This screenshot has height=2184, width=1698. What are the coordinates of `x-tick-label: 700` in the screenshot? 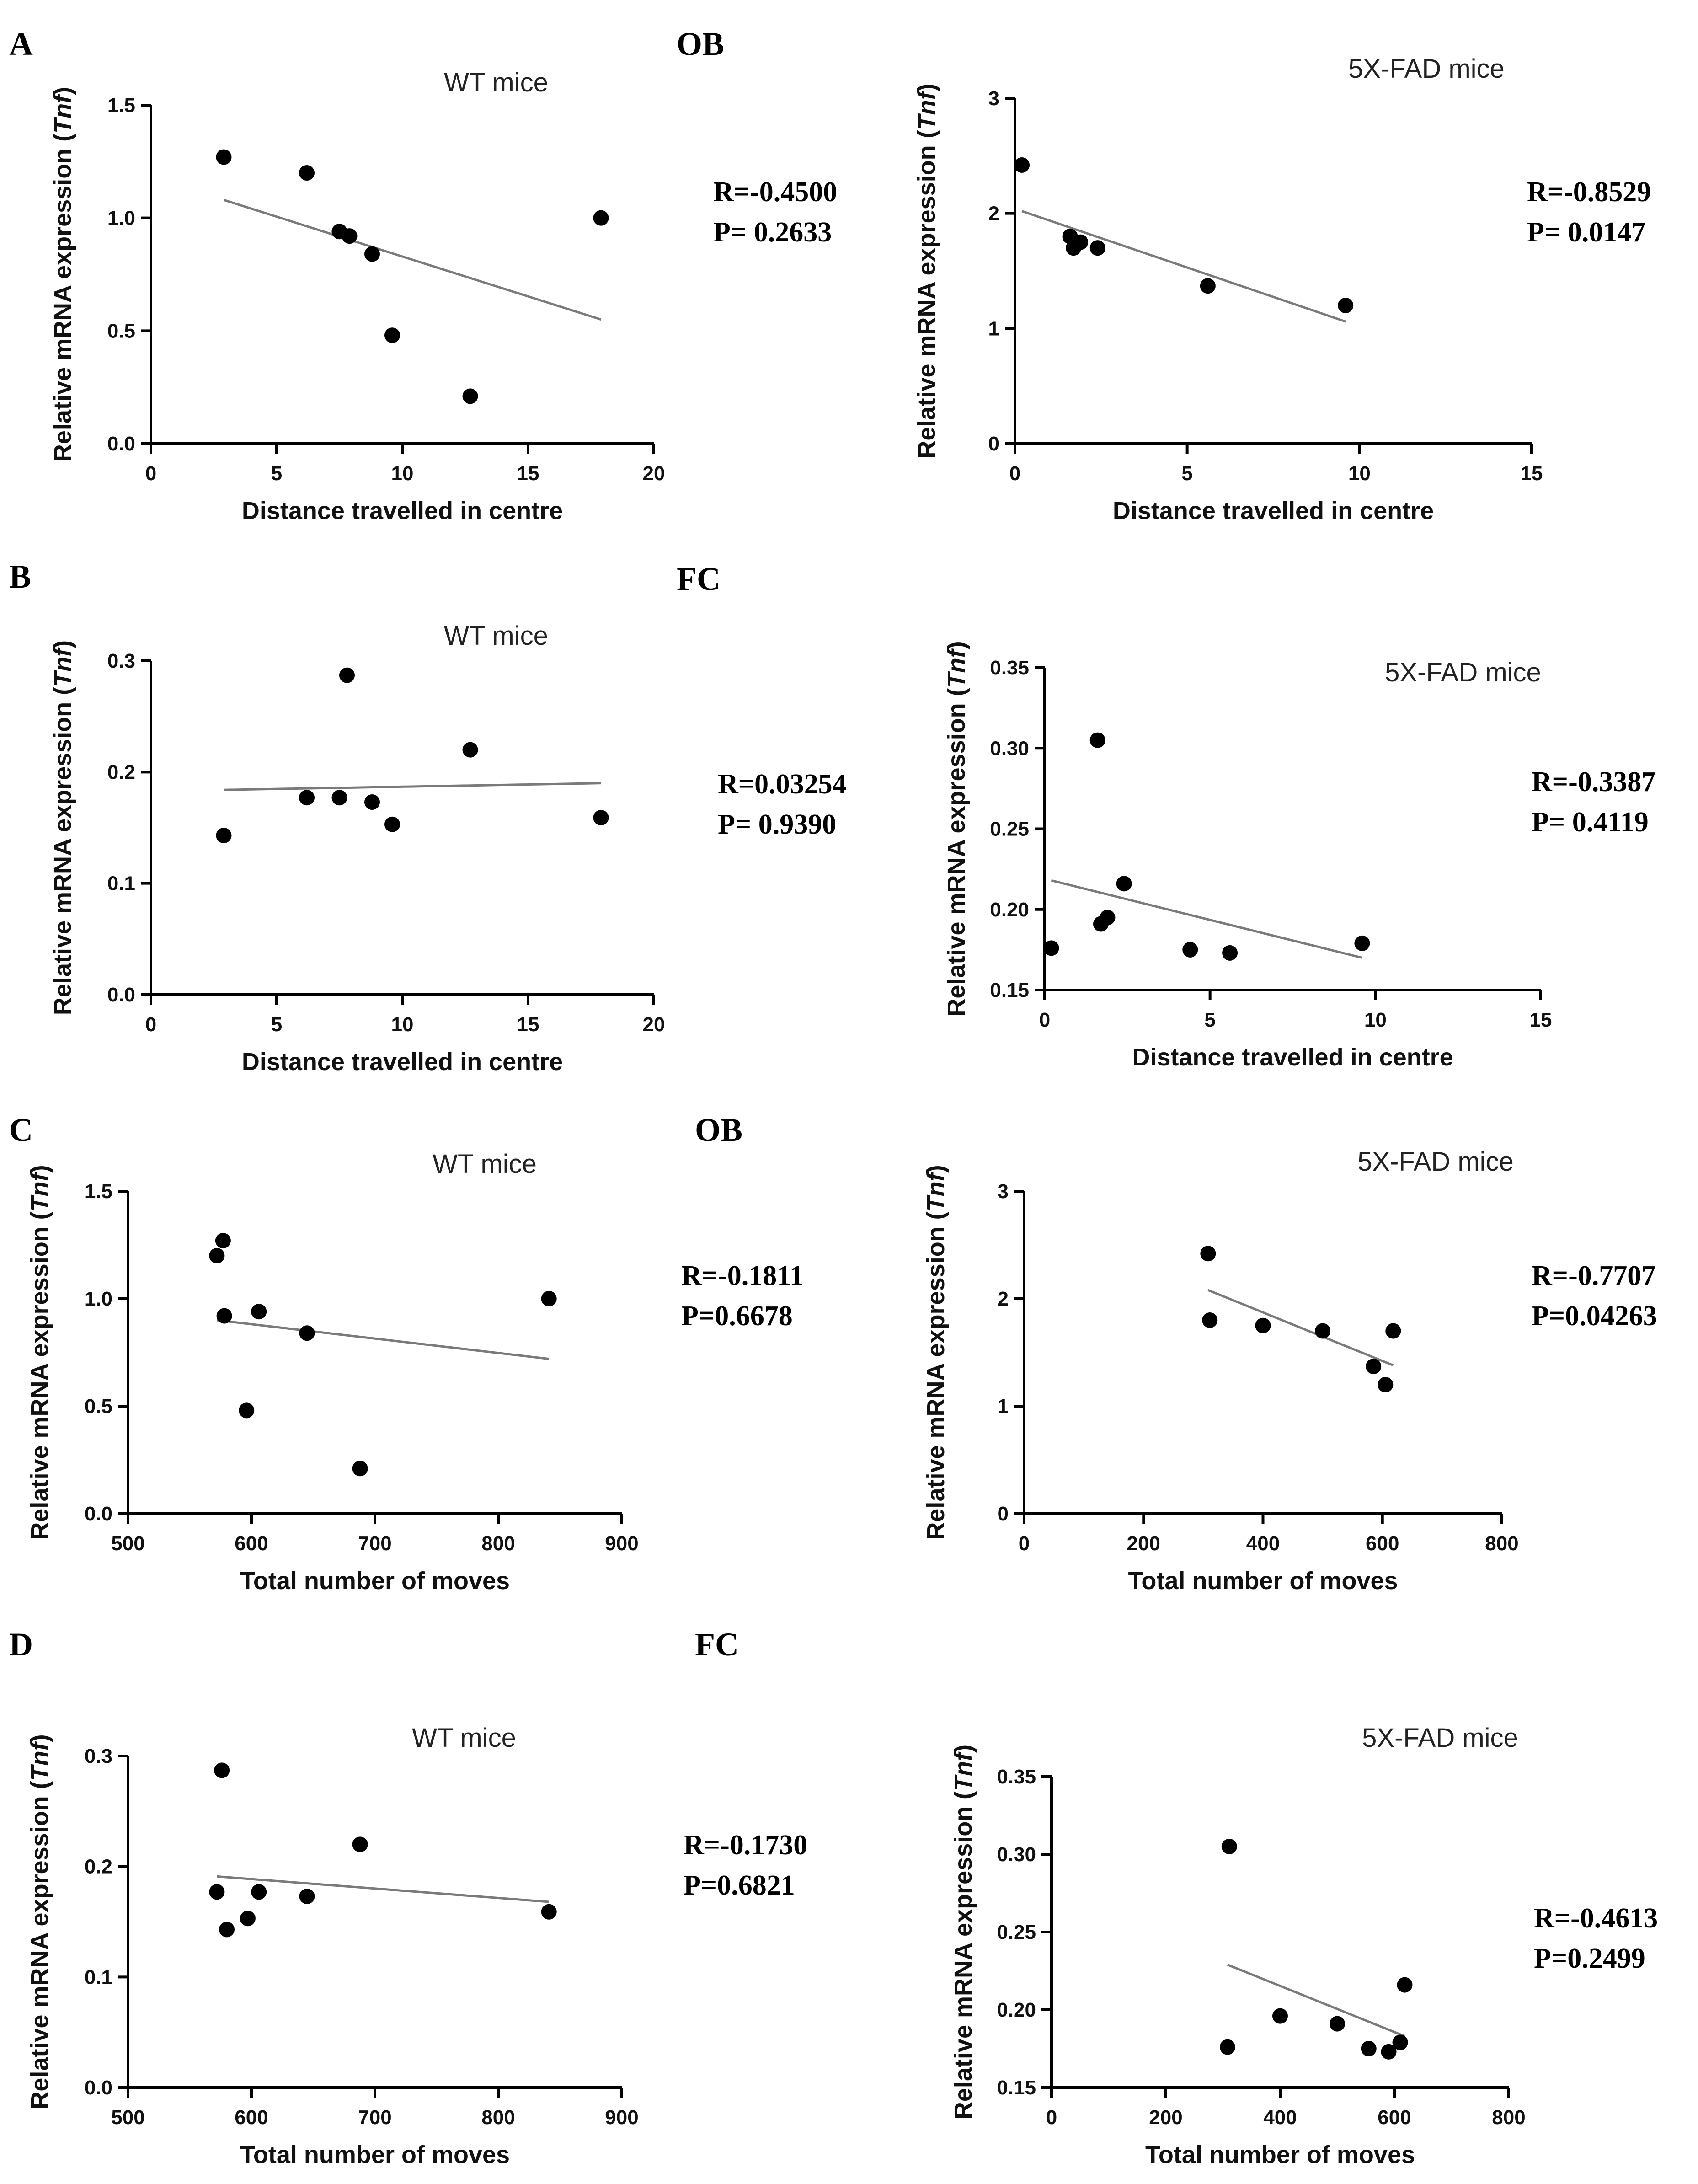 It's located at (374, 1543).